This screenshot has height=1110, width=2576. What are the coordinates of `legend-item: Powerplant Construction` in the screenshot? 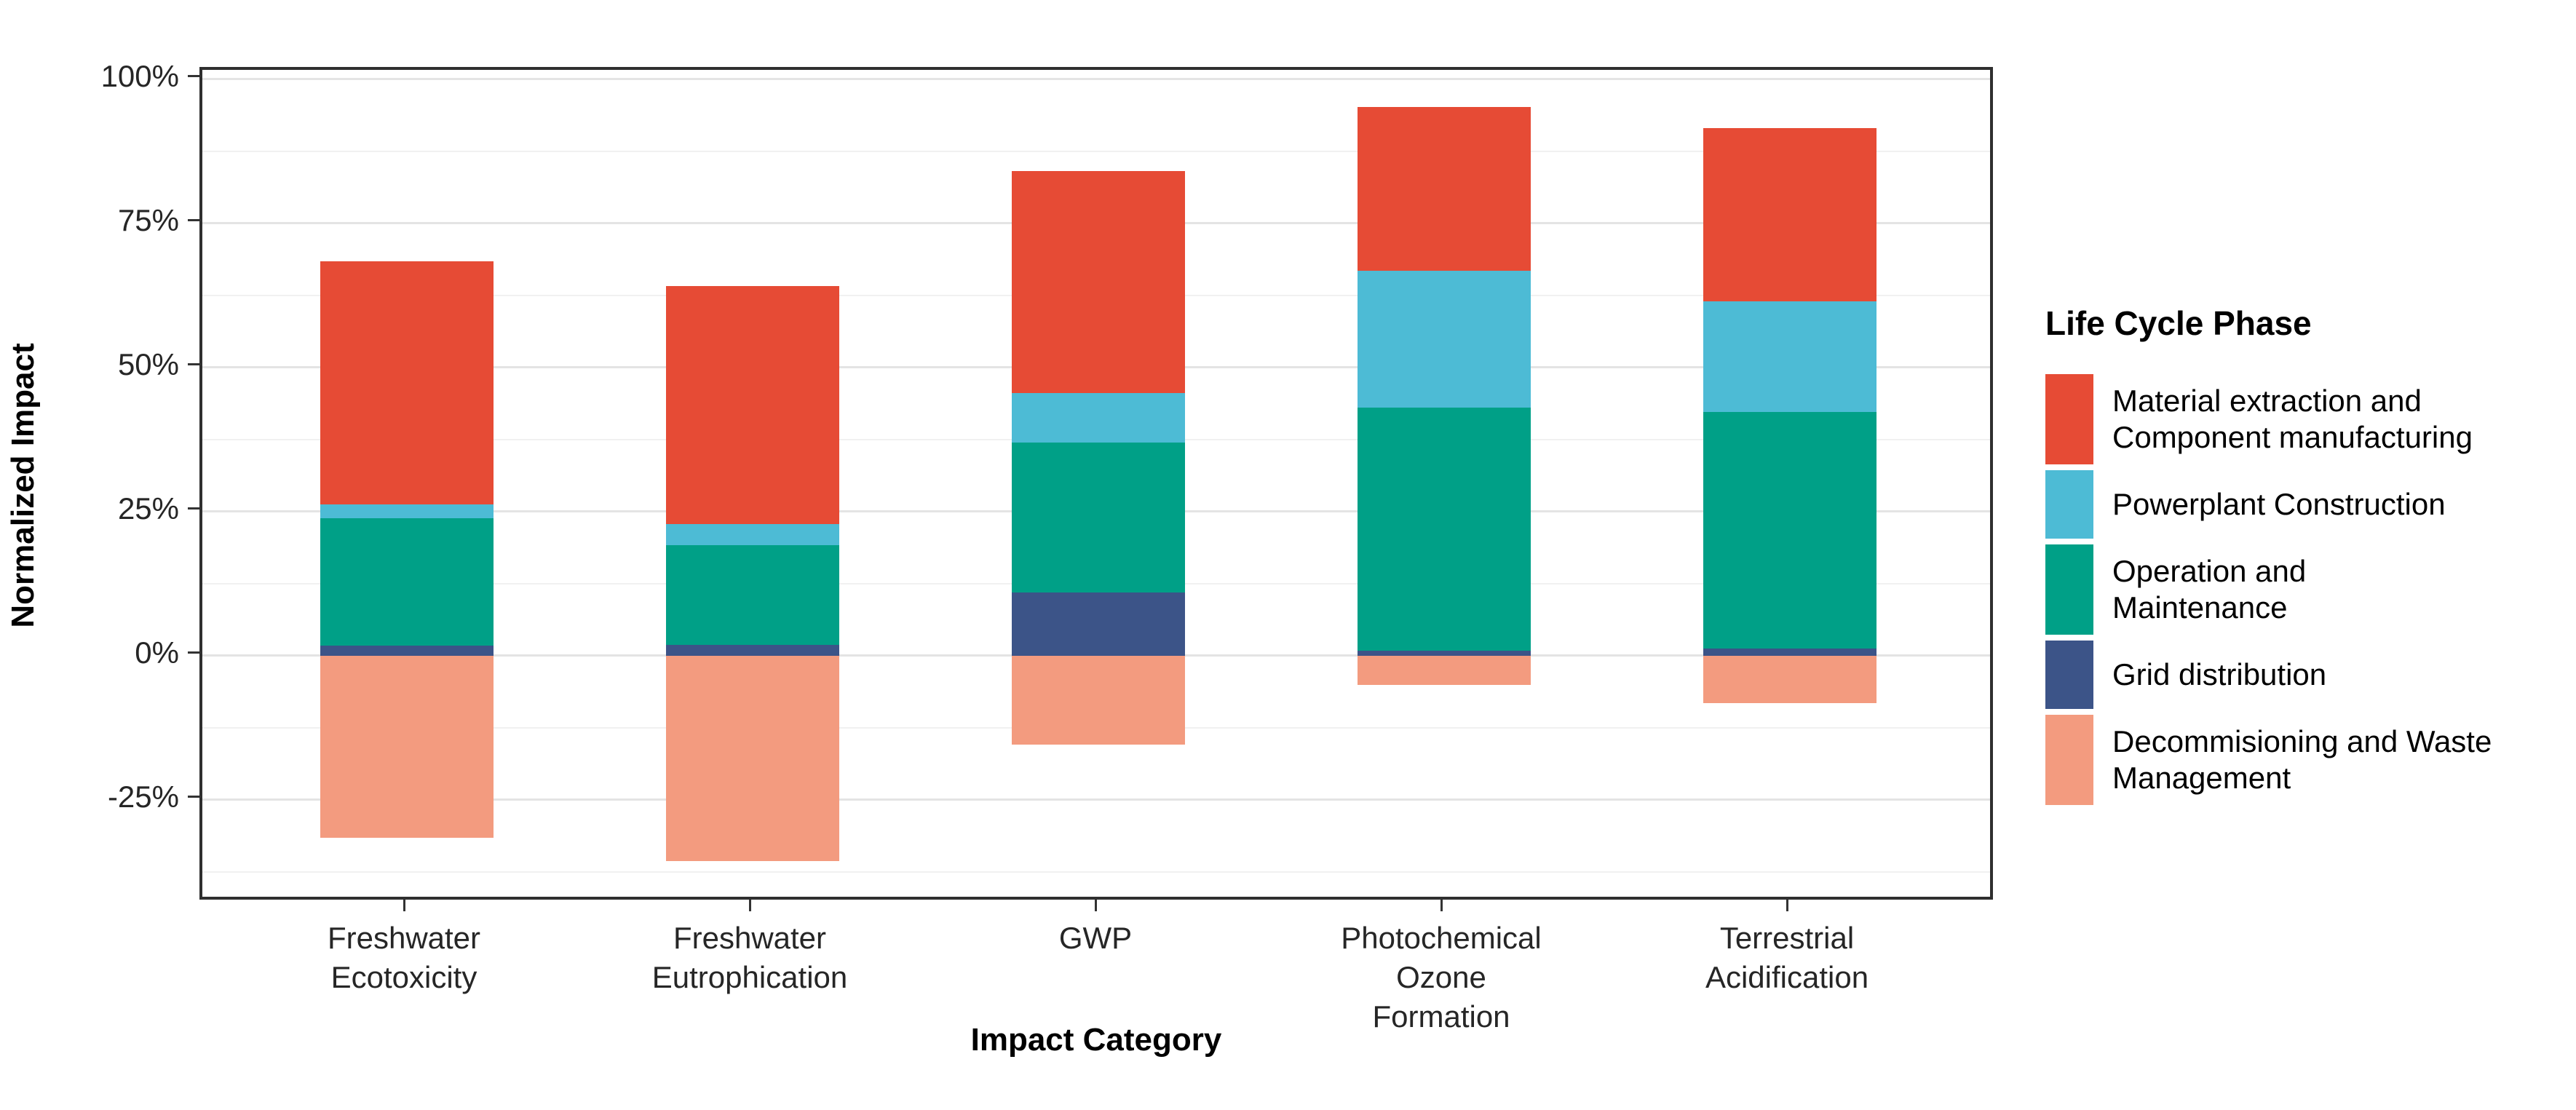 It's located at (2307, 504).